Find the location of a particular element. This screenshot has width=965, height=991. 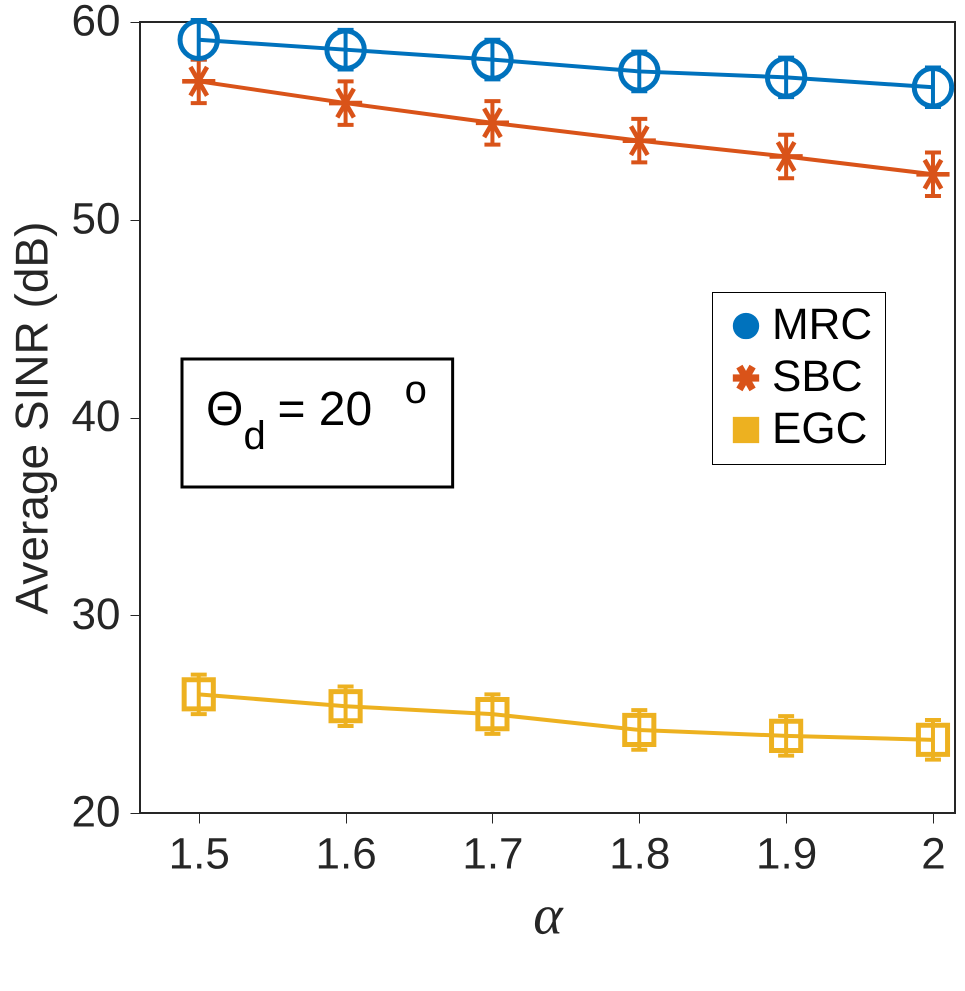

legend-label: SBC is located at coordinates (817, 376).